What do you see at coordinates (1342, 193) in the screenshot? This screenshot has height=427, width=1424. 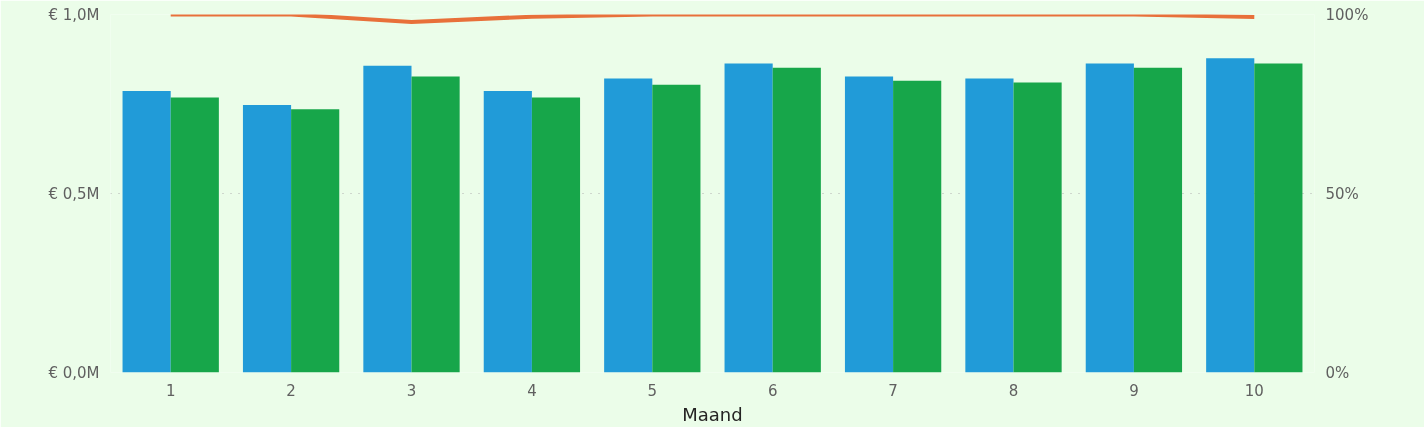 I see `y2-tick-label: 50%` at bounding box center [1342, 193].